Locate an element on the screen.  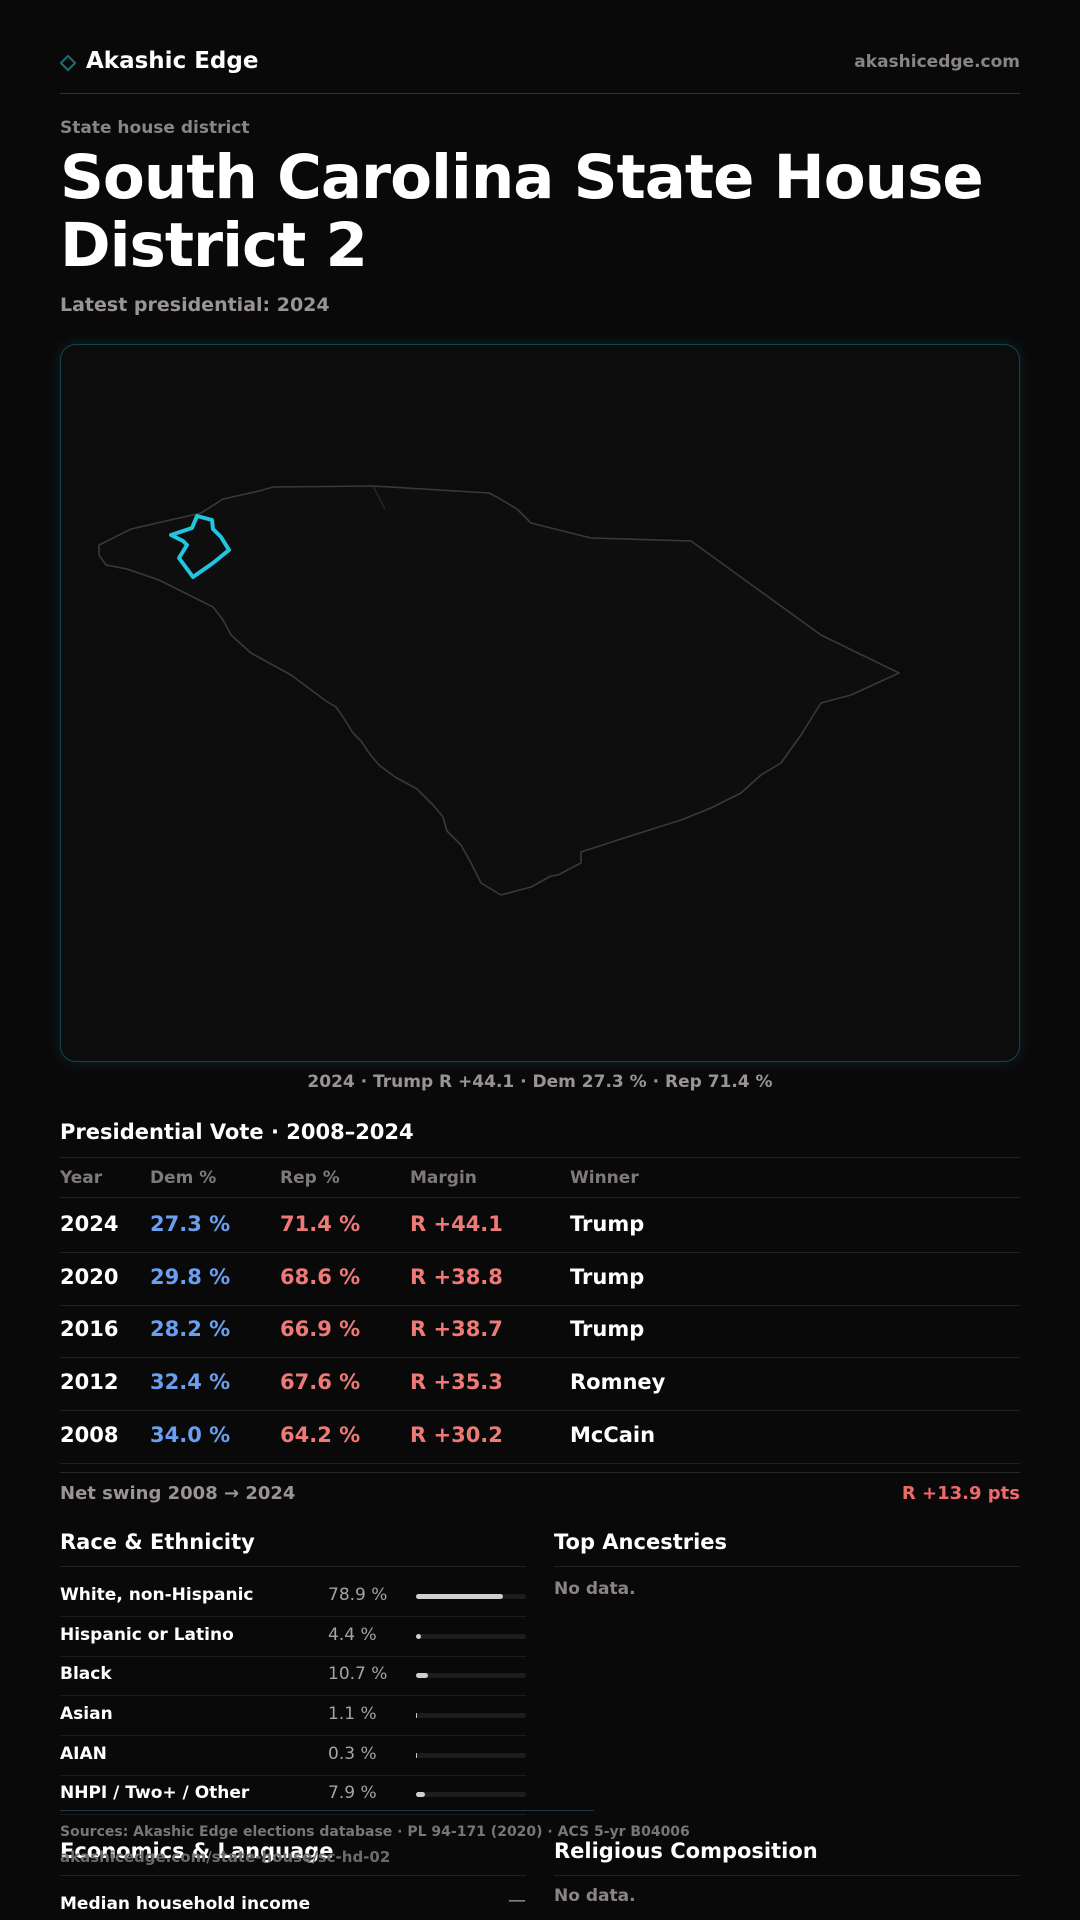
dem-cell: 32.4 % is located at coordinates (190, 1382).